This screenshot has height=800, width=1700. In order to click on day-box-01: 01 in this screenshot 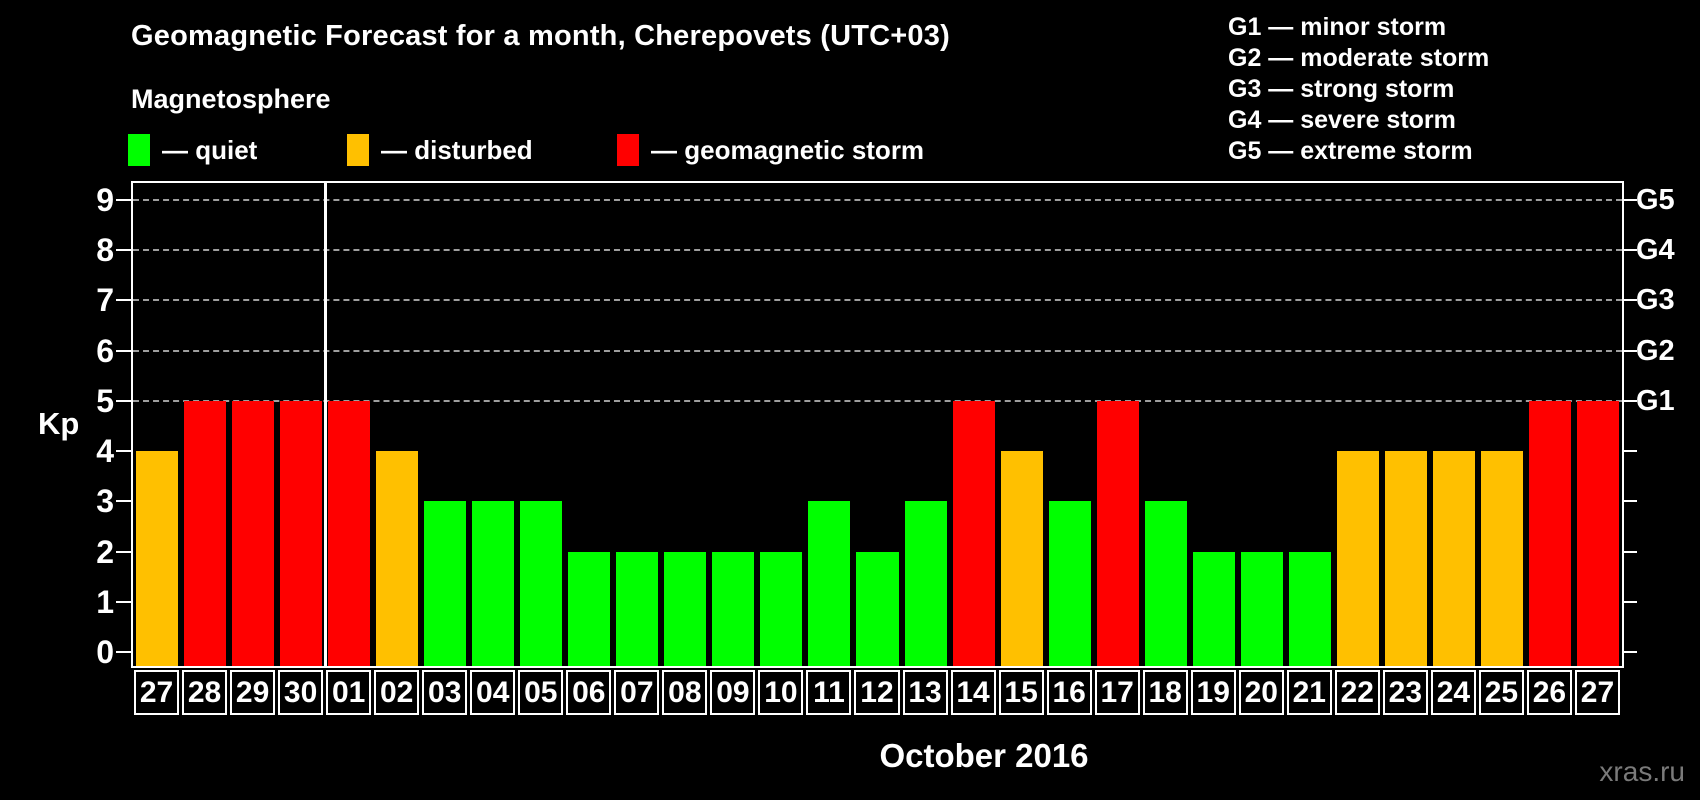, I will do `click(349, 692)`.